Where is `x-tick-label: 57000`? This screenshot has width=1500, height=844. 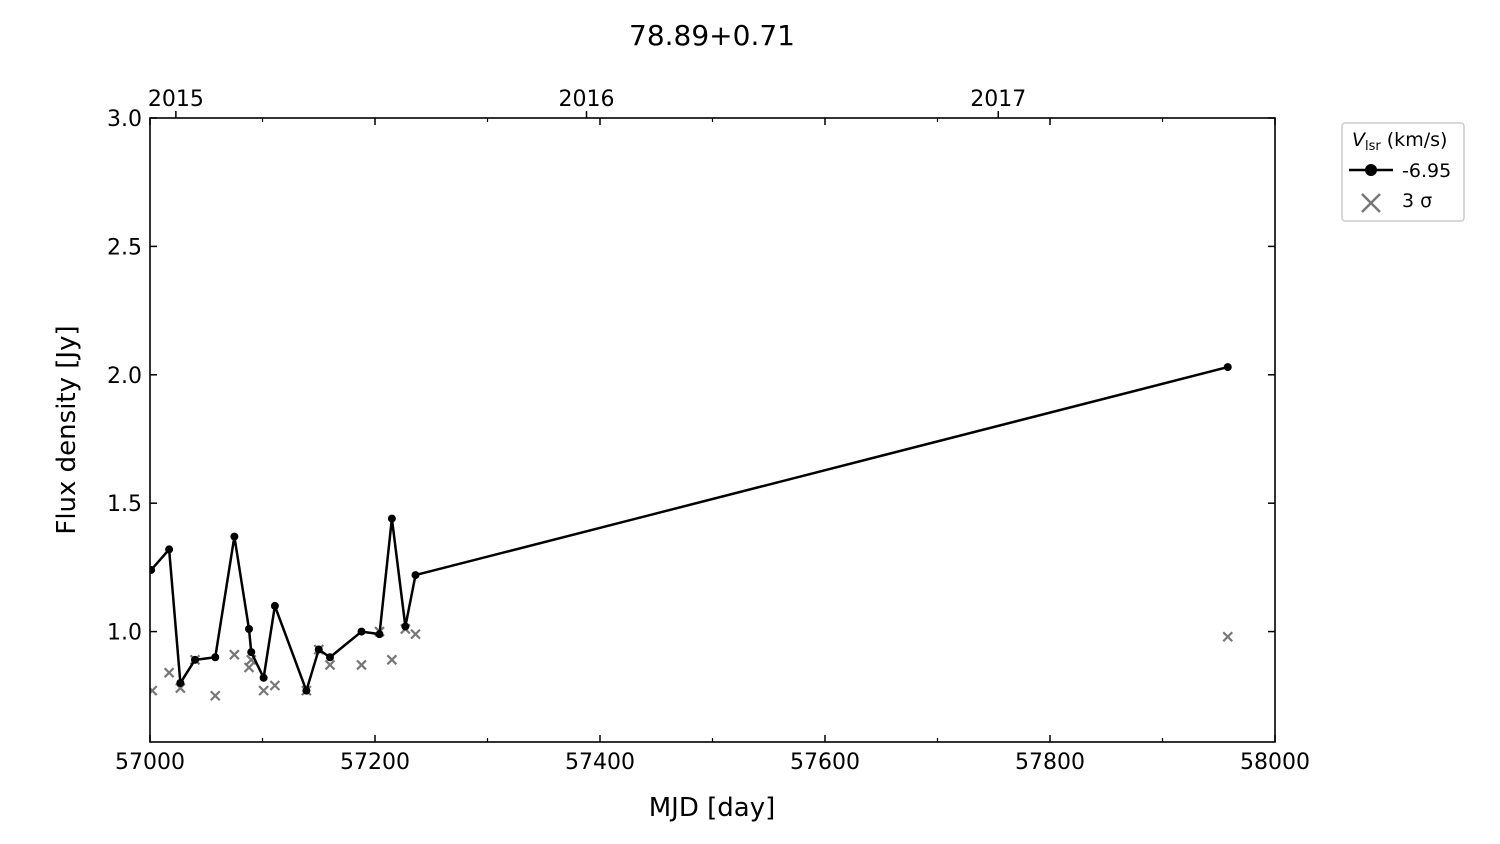
x-tick-label: 57000 is located at coordinates (150, 762).